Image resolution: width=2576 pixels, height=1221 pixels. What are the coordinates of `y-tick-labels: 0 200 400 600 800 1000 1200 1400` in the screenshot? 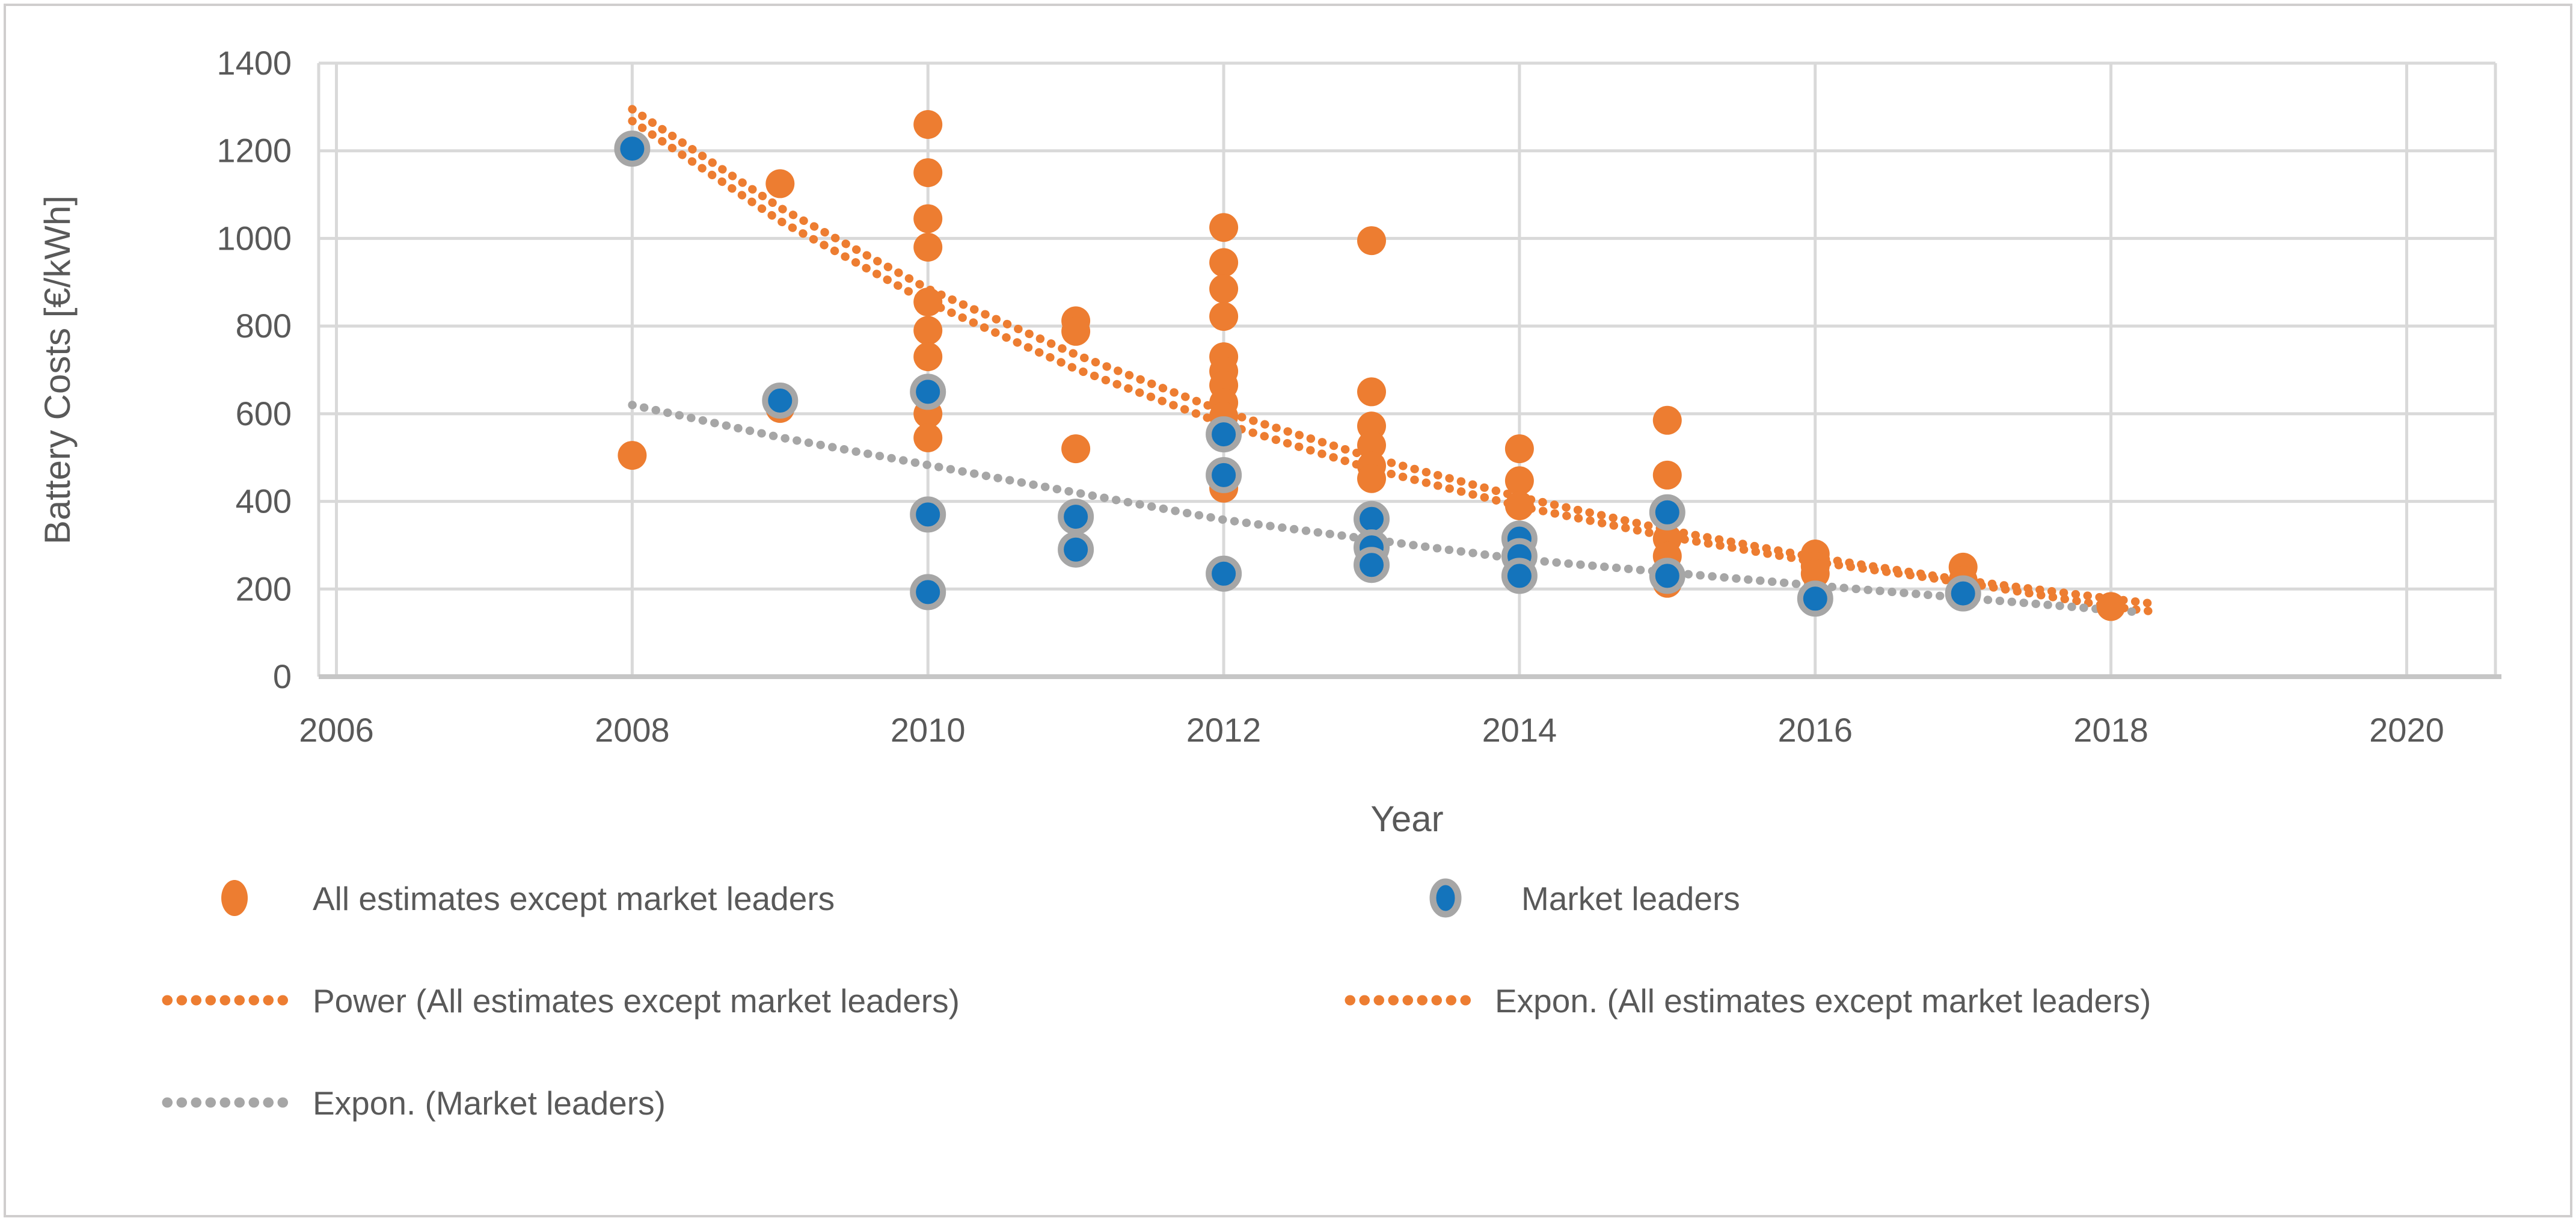 It's located at (254, 369).